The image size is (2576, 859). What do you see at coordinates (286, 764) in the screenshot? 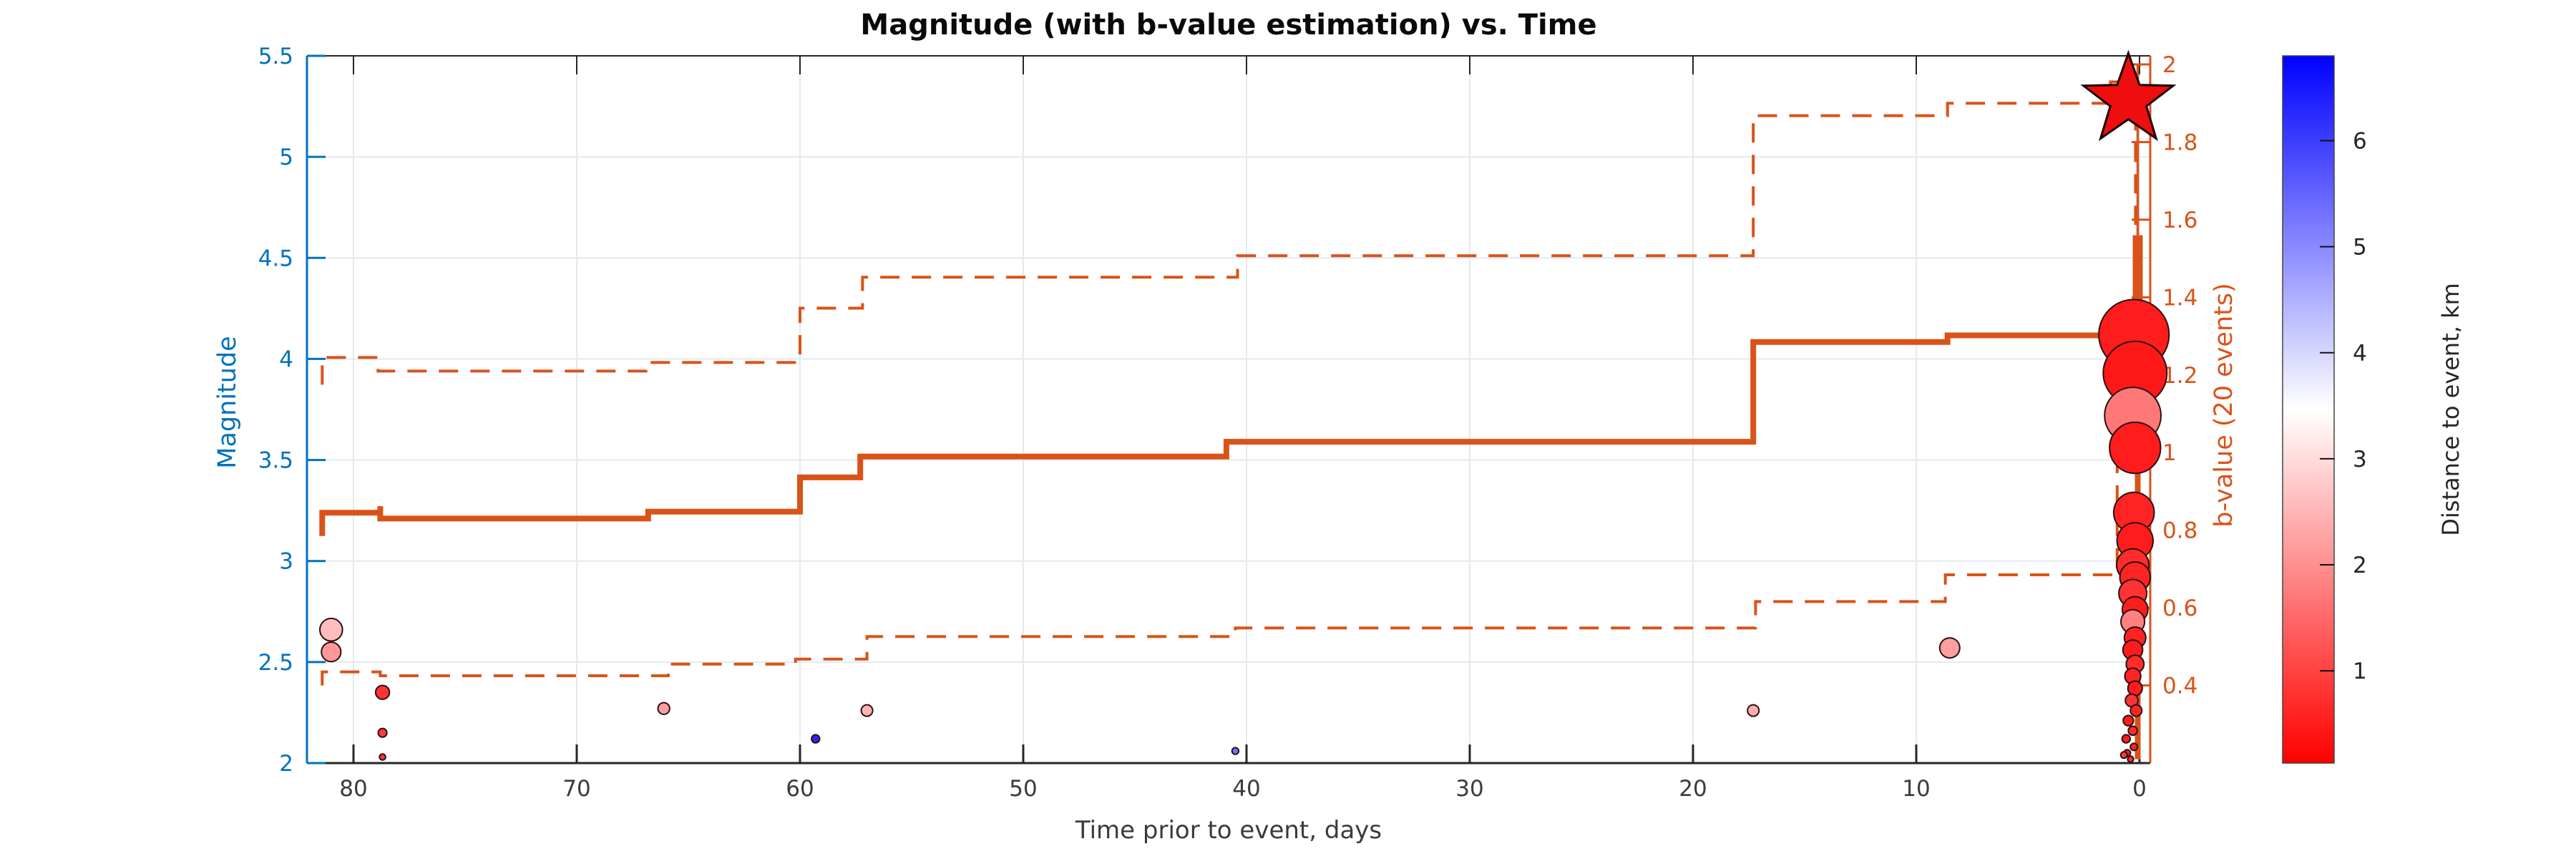
I see `tick-label-magnitude: 2` at bounding box center [286, 764].